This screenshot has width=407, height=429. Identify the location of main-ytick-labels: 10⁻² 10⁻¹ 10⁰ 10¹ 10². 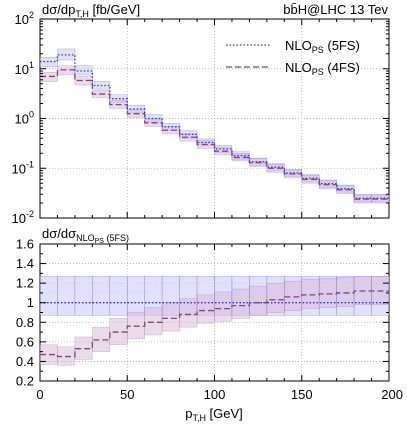
(23, 118).